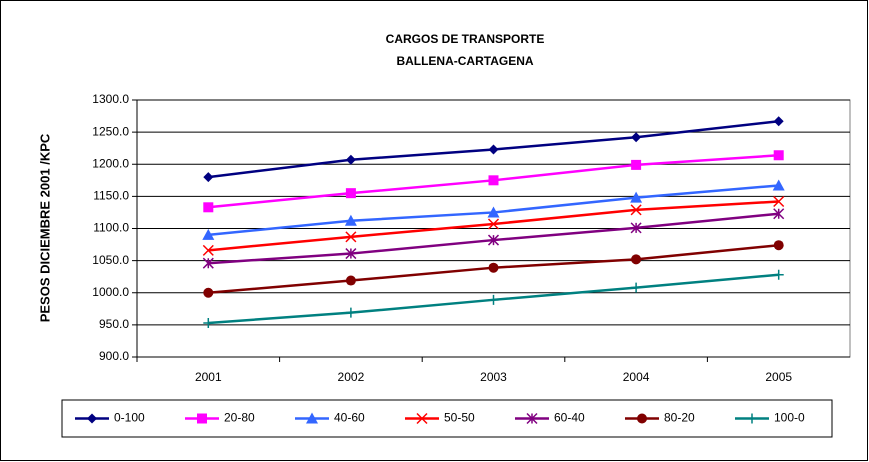  Describe the element at coordinates (679, 418) in the screenshot. I see `legend-label: 80-20` at that location.